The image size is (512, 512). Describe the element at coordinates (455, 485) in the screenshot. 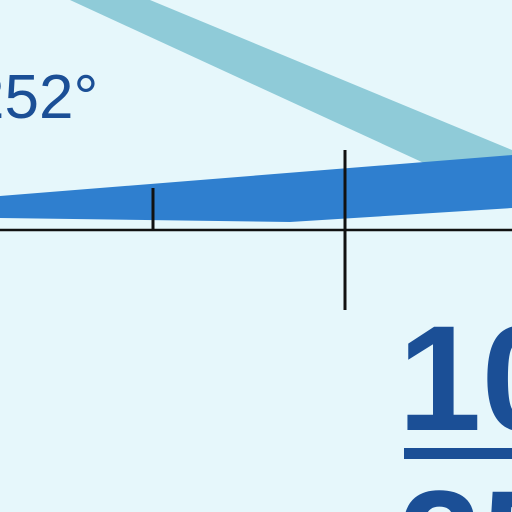

I see `altitude-bottom: 25` at that location.